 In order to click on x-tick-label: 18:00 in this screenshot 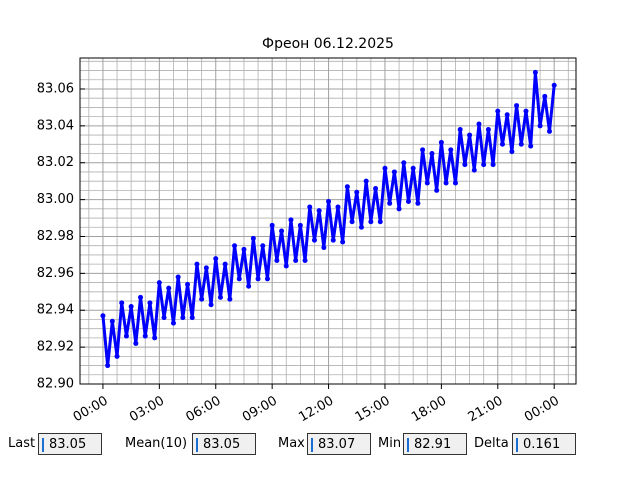, I will do `click(429, 410)`.